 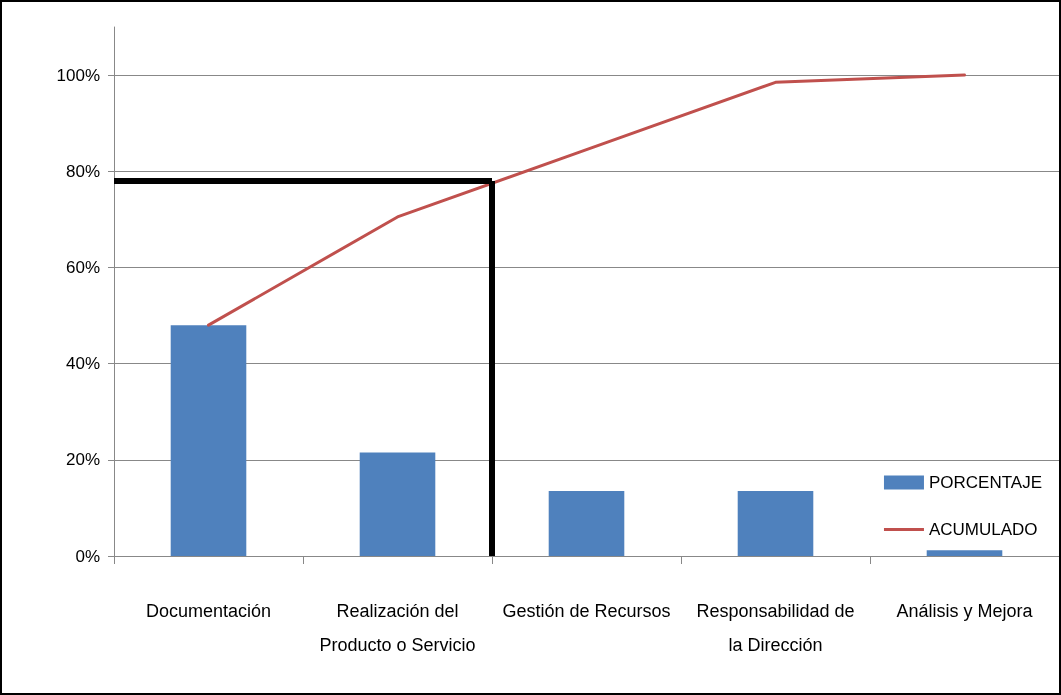 I want to click on x-tick-label: Responsabilidad de la Dirección, so click(x=775, y=628).